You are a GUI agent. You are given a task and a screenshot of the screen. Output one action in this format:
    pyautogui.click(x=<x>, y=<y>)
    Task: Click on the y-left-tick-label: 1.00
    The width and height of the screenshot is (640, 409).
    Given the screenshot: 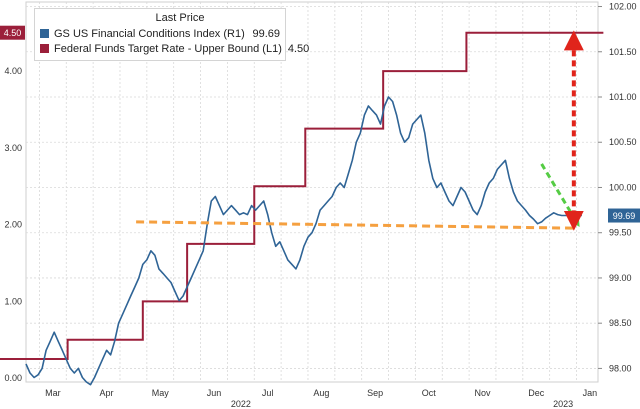 What is the action you would take?
    pyautogui.click(x=13, y=301)
    